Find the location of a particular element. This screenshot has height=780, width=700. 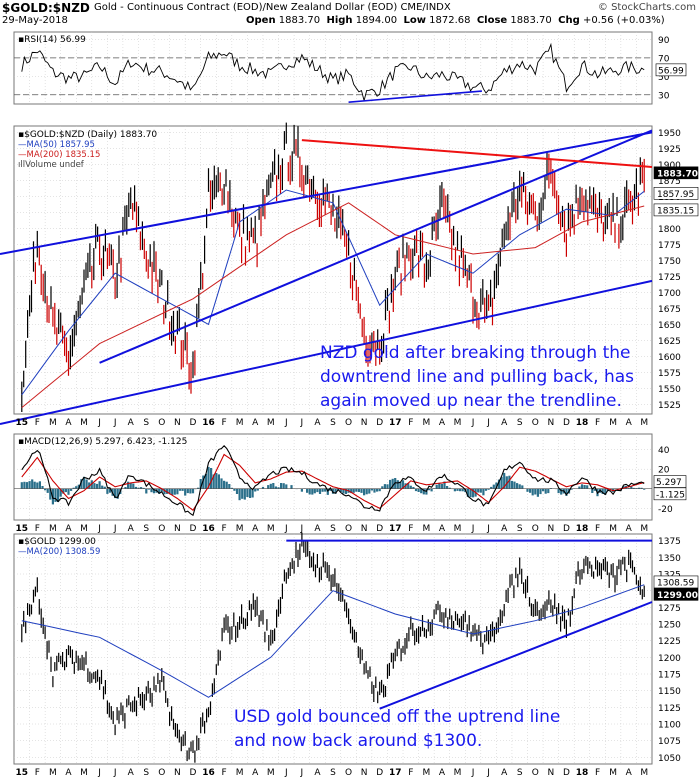

price-y-tick-label: 1600 is located at coordinates (669, 358).